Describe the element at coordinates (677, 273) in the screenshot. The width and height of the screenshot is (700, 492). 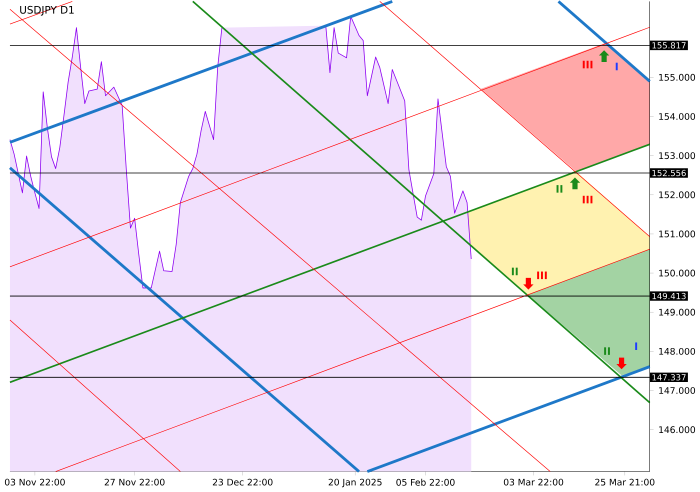
I see `y-tick-label: 150.000` at that location.